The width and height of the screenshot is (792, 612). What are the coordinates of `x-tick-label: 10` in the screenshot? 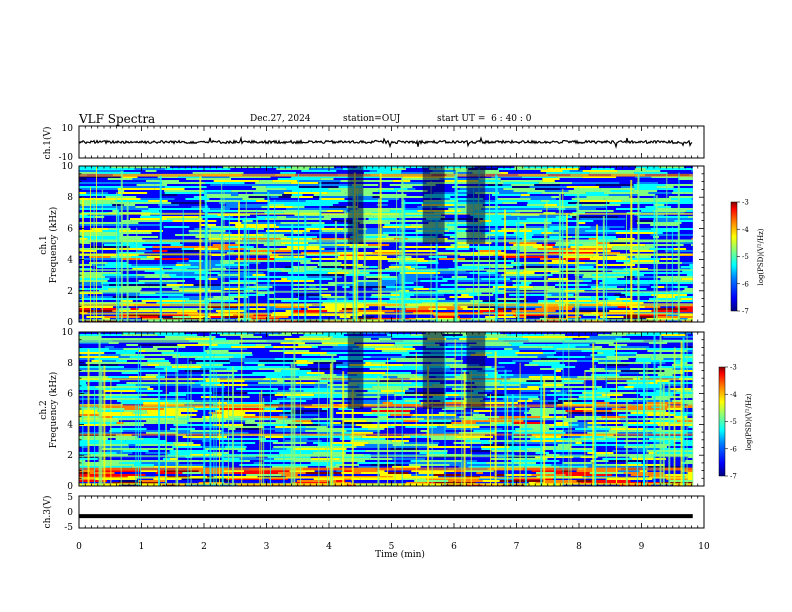 It's located at (704, 547).